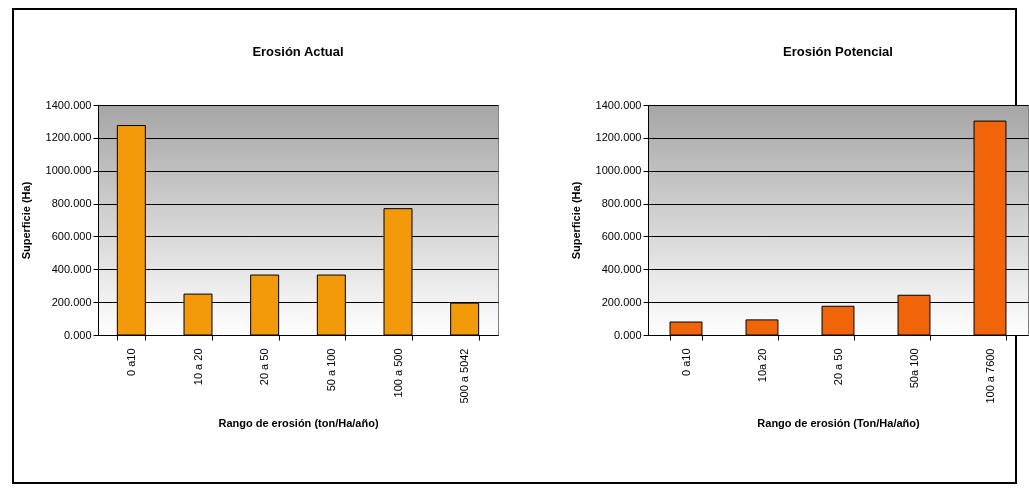  What do you see at coordinates (464, 376) in the screenshot?
I see `x-tick-label: 500 a 5042` at bounding box center [464, 376].